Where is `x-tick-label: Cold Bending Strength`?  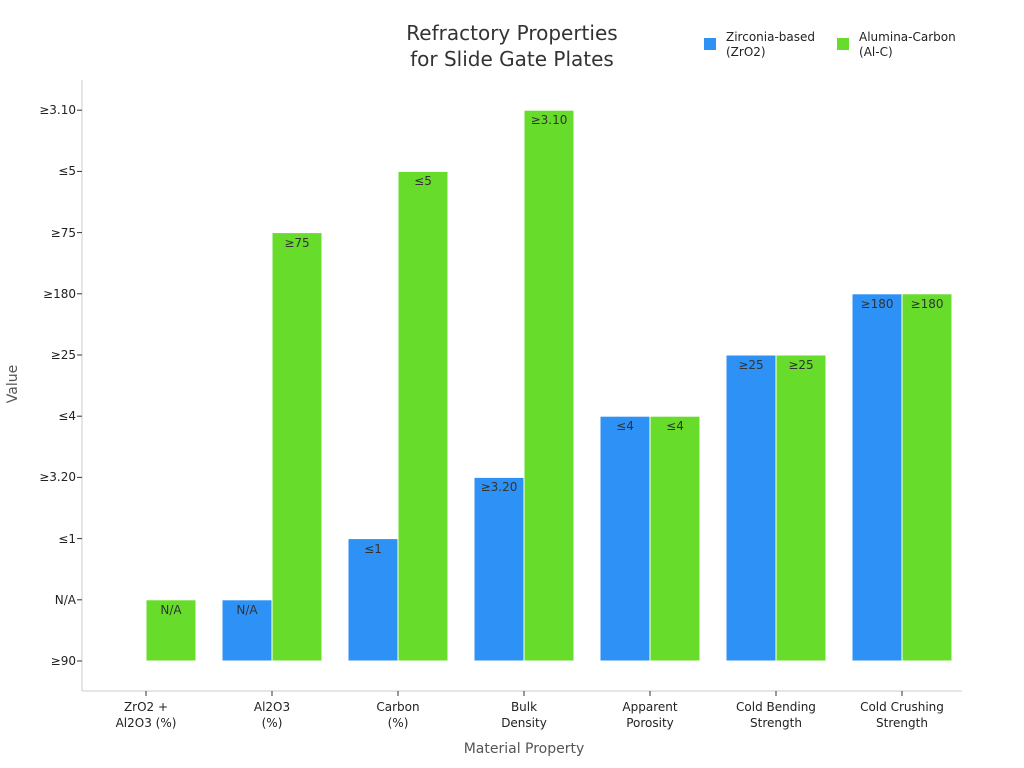 x-tick-label: Cold Bending Strength is located at coordinates (776, 715).